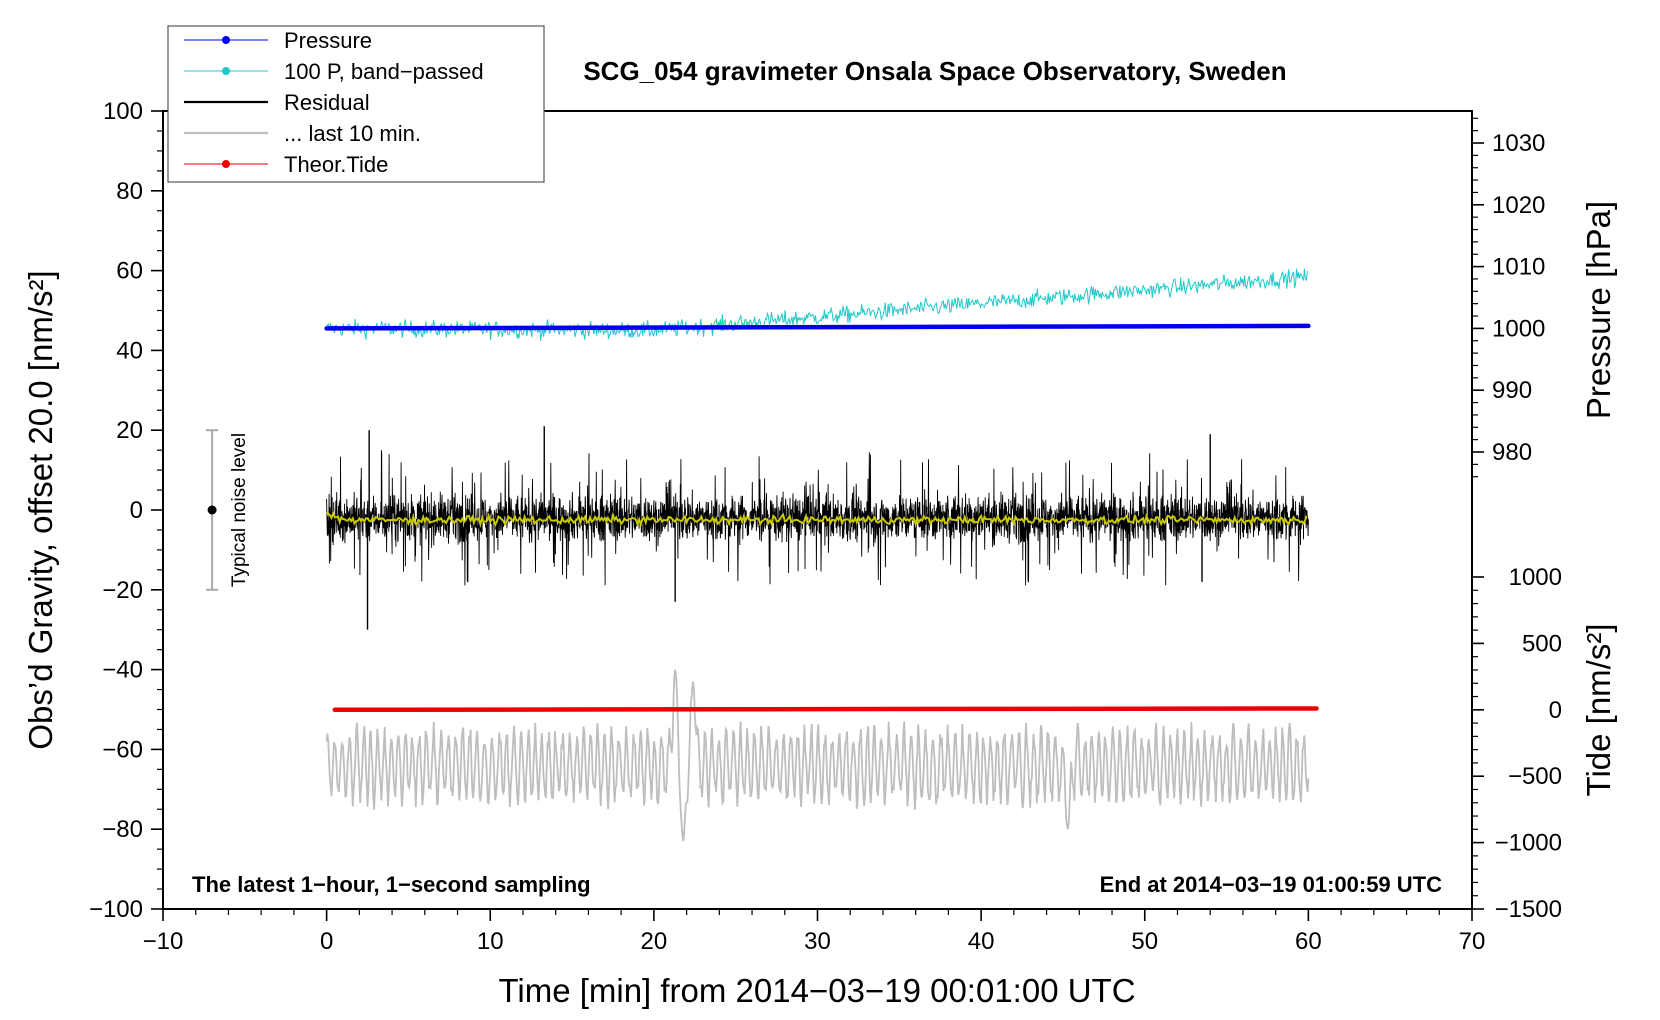 The image size is (1660, 1020). What do you see at coordinates (163, 941) in the screenshot?
I see `x-tick-label-0: −10` at bounding box center [163, 941].